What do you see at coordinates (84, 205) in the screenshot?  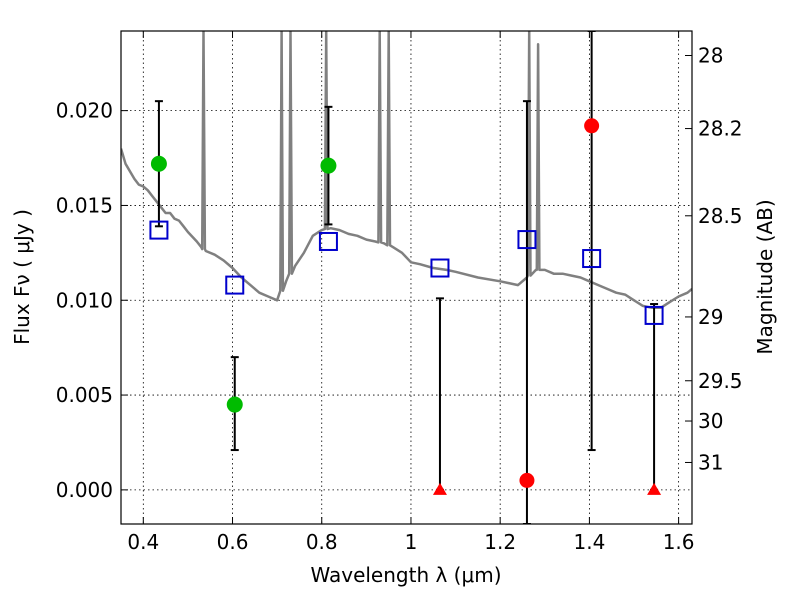 I see `y-tick-label: 0.015` at bounding box center [84, 205].